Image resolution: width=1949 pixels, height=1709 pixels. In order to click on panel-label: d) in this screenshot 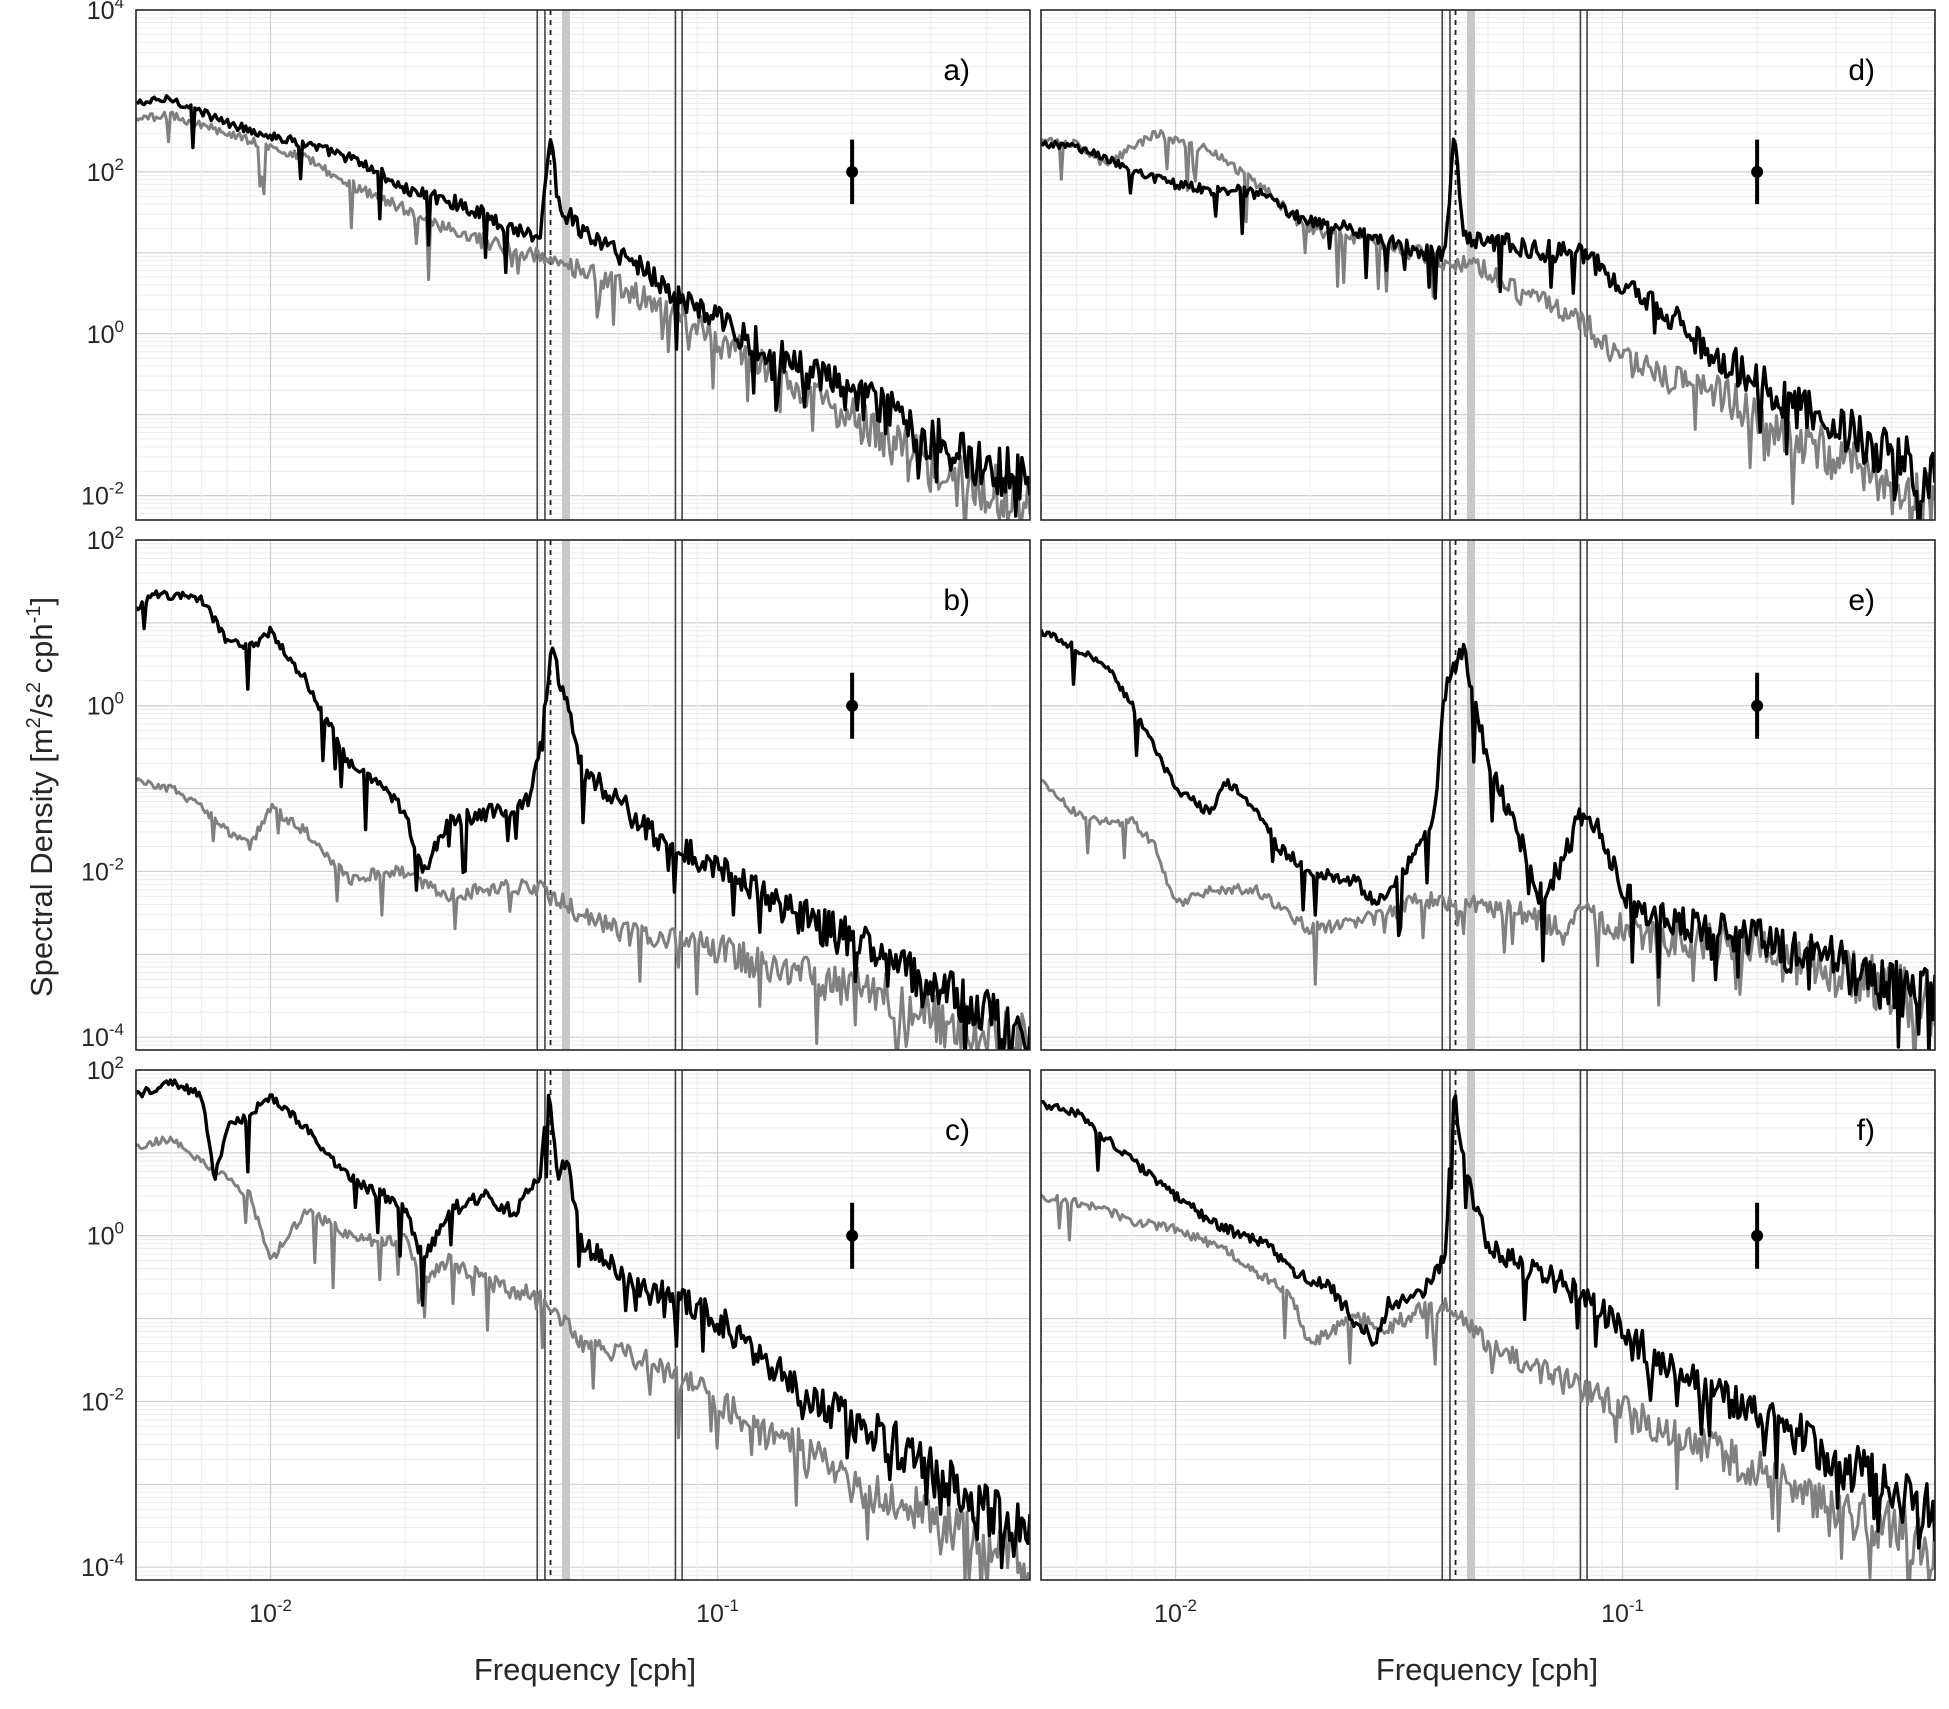, I will do `click(1861, 70)`.